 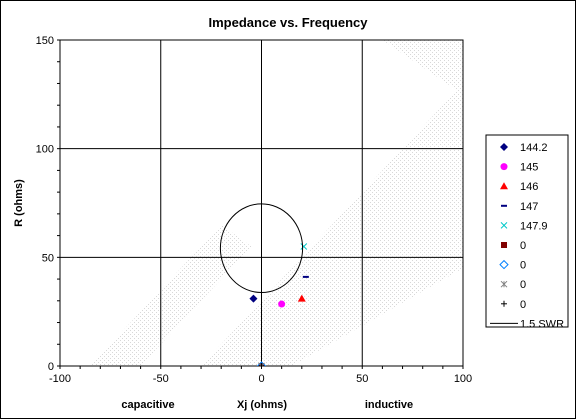 What do you see at coordinates (389, 405) in the screenshot?
I see `x-annotation-inductive: inductive` at bounding box center [389, 405].